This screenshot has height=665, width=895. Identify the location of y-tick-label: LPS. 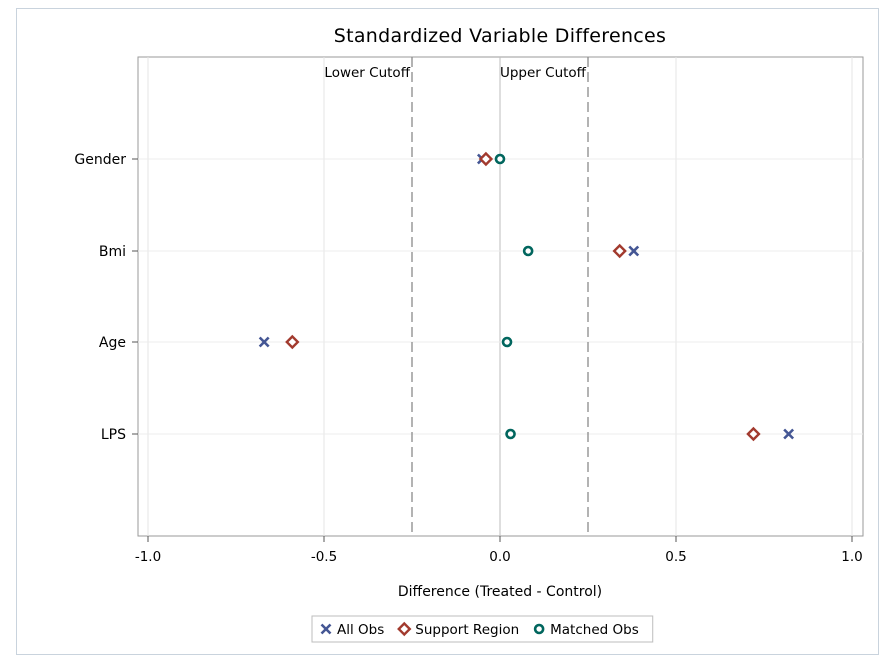
(113, 435).